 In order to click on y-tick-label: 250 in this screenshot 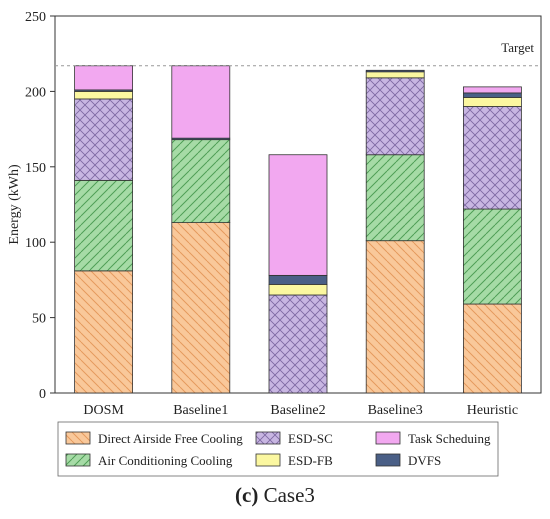, I will do `click(35, 17)`.